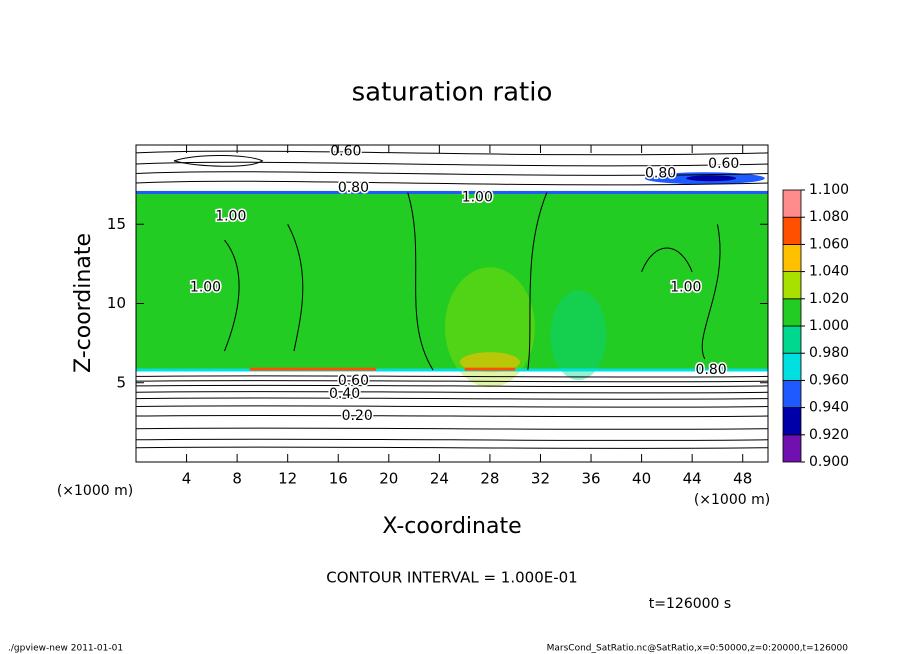 This screenshot has height=654, width=904. I want to click on x-tick-label: 4, so click(187, 479).